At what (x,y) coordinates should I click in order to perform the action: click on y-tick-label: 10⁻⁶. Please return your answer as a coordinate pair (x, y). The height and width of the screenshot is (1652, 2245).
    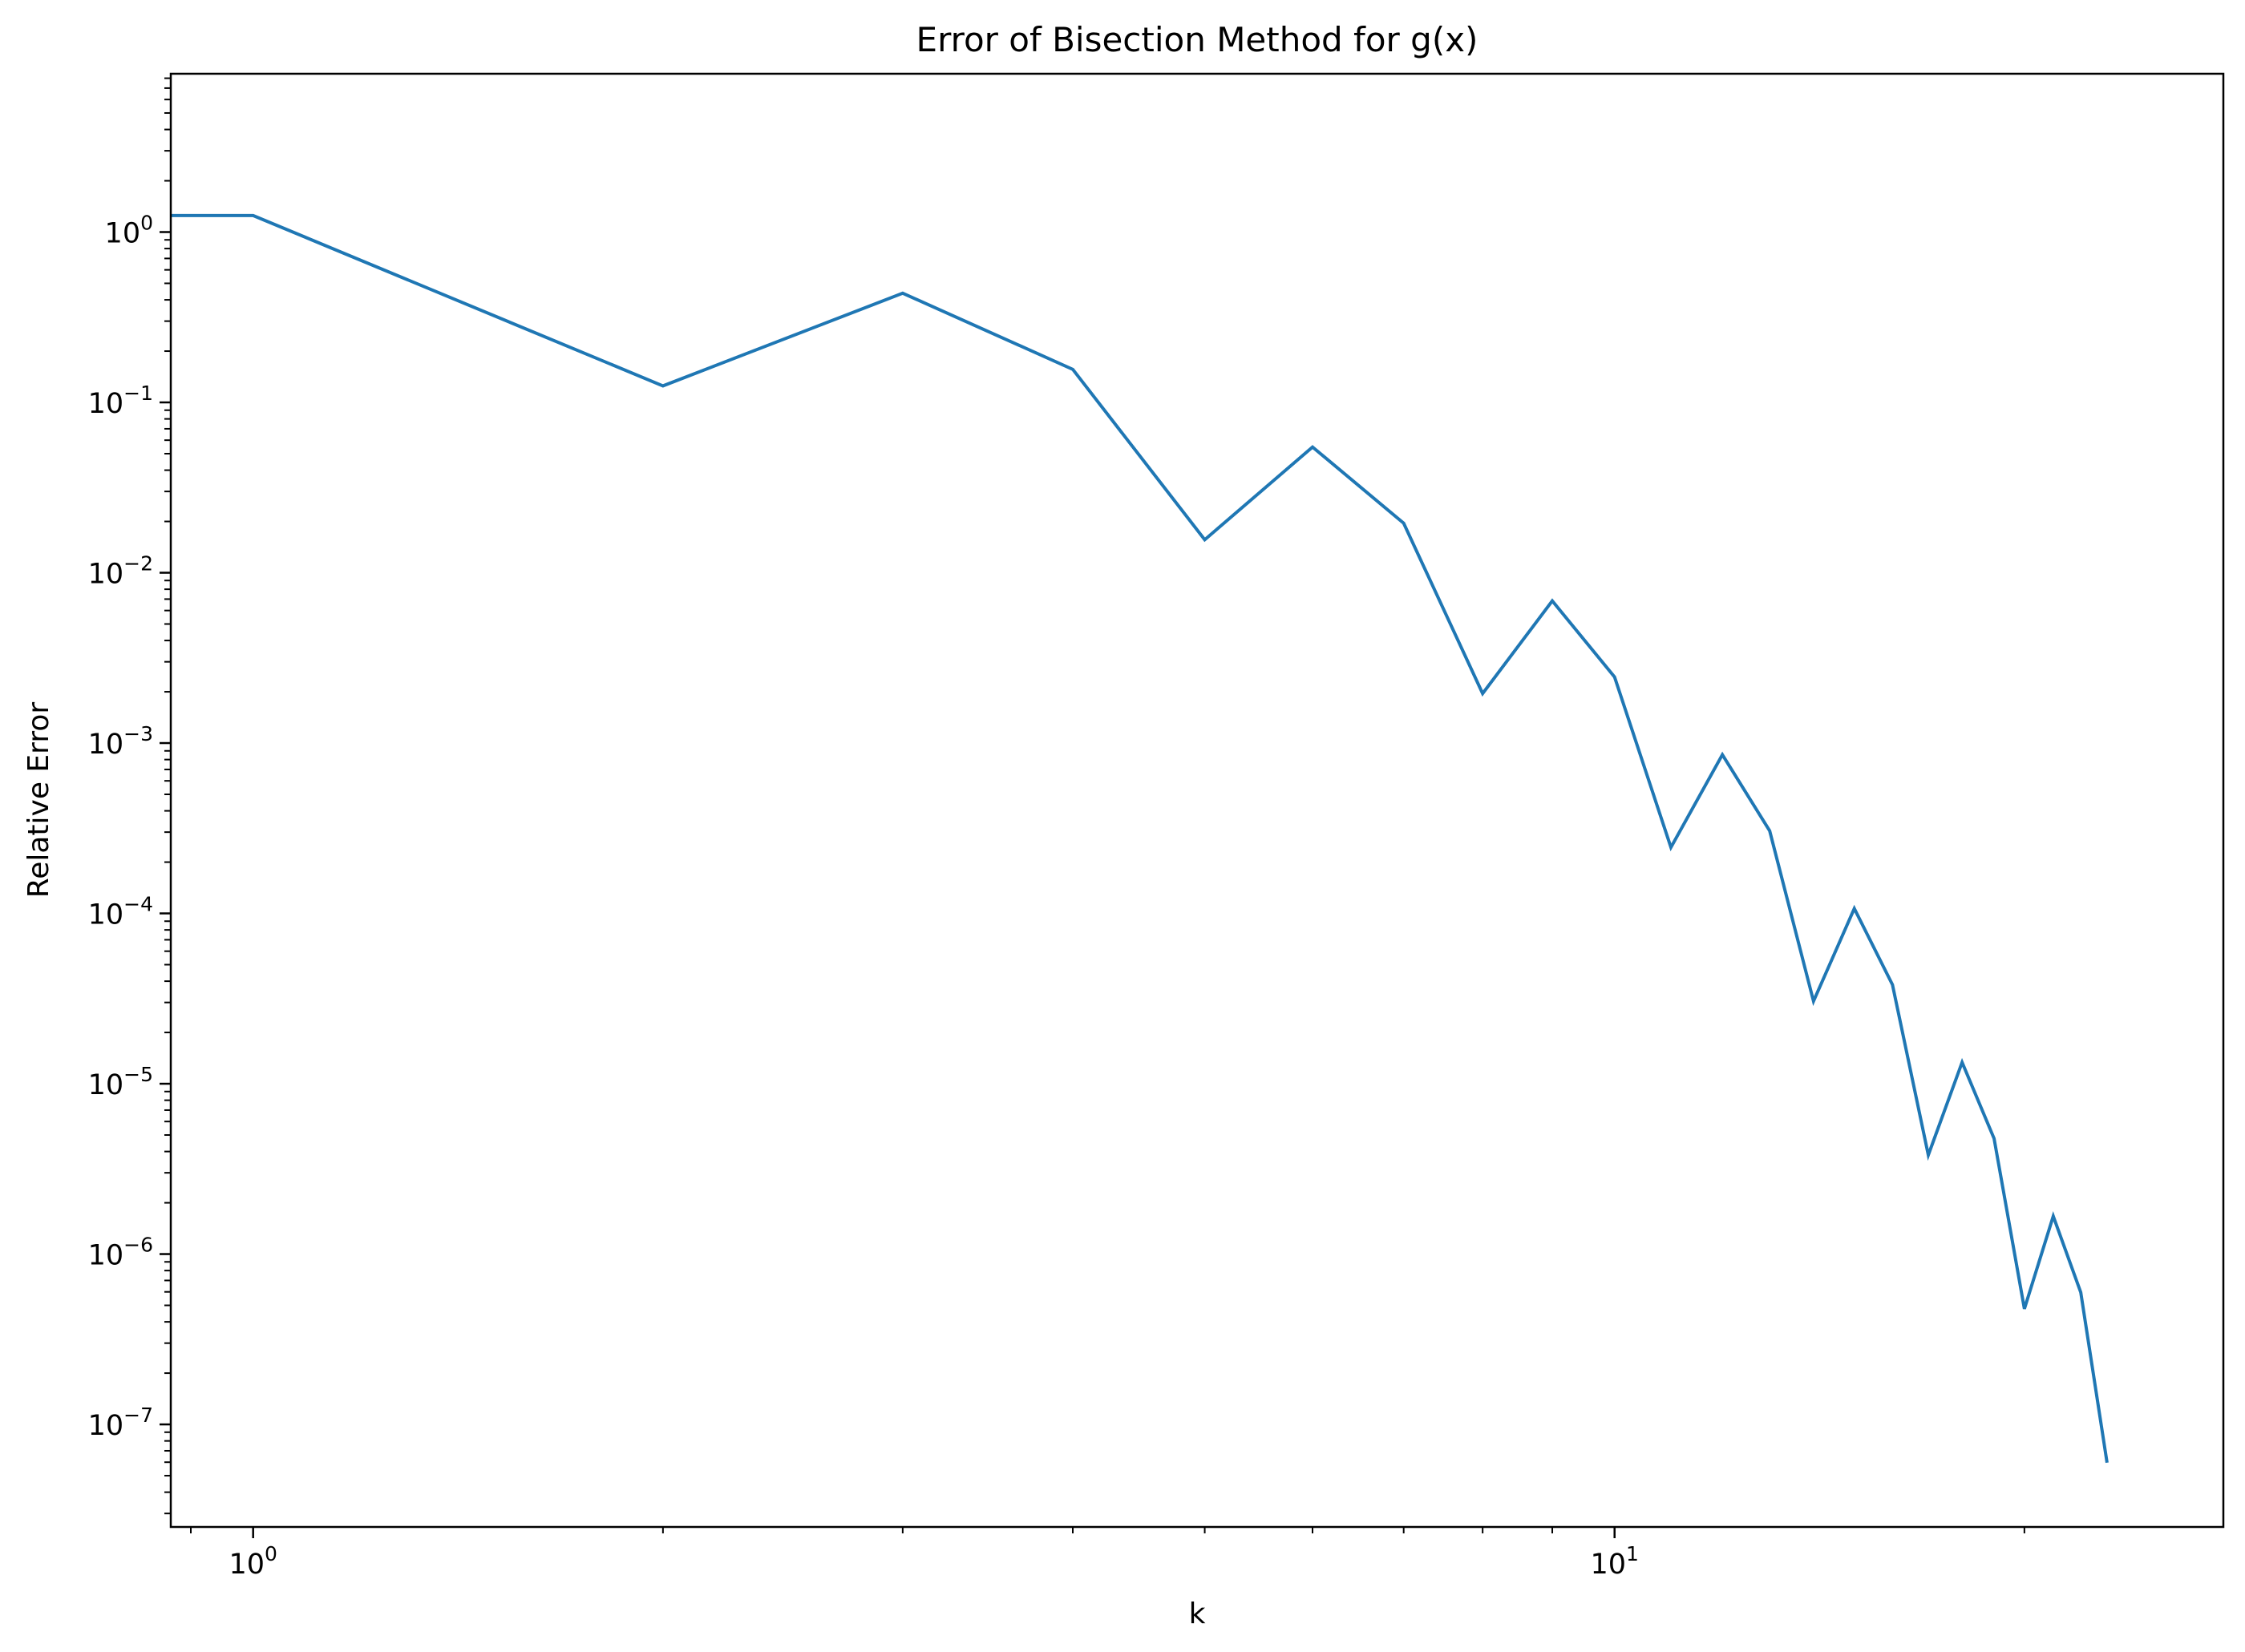
    Looking at the image, I should click on (121, 1253).